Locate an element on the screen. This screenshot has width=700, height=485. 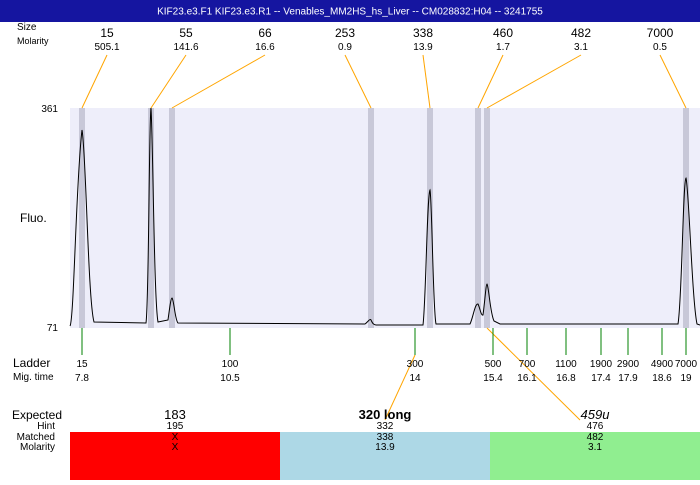
ladder-size: 700 is located at coordinates (527, 364).